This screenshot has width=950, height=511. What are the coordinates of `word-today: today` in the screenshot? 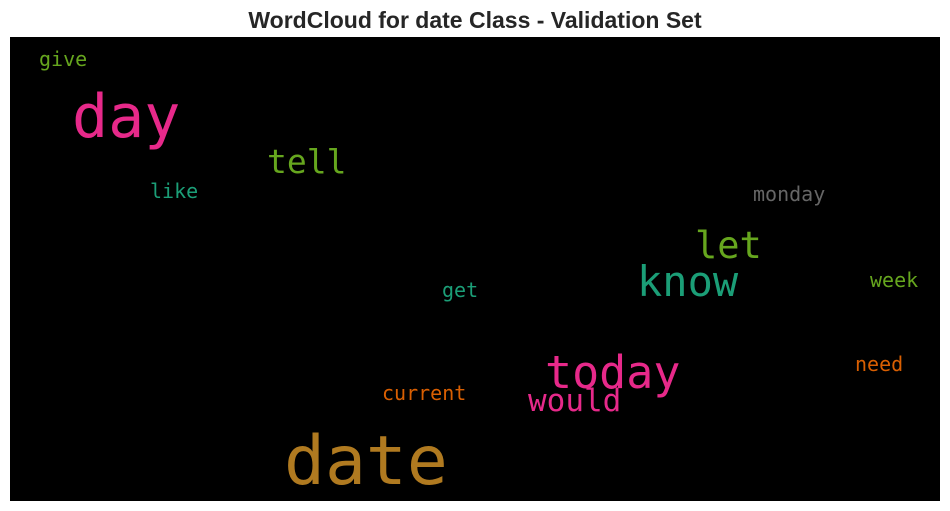 It's located at (613, 372).